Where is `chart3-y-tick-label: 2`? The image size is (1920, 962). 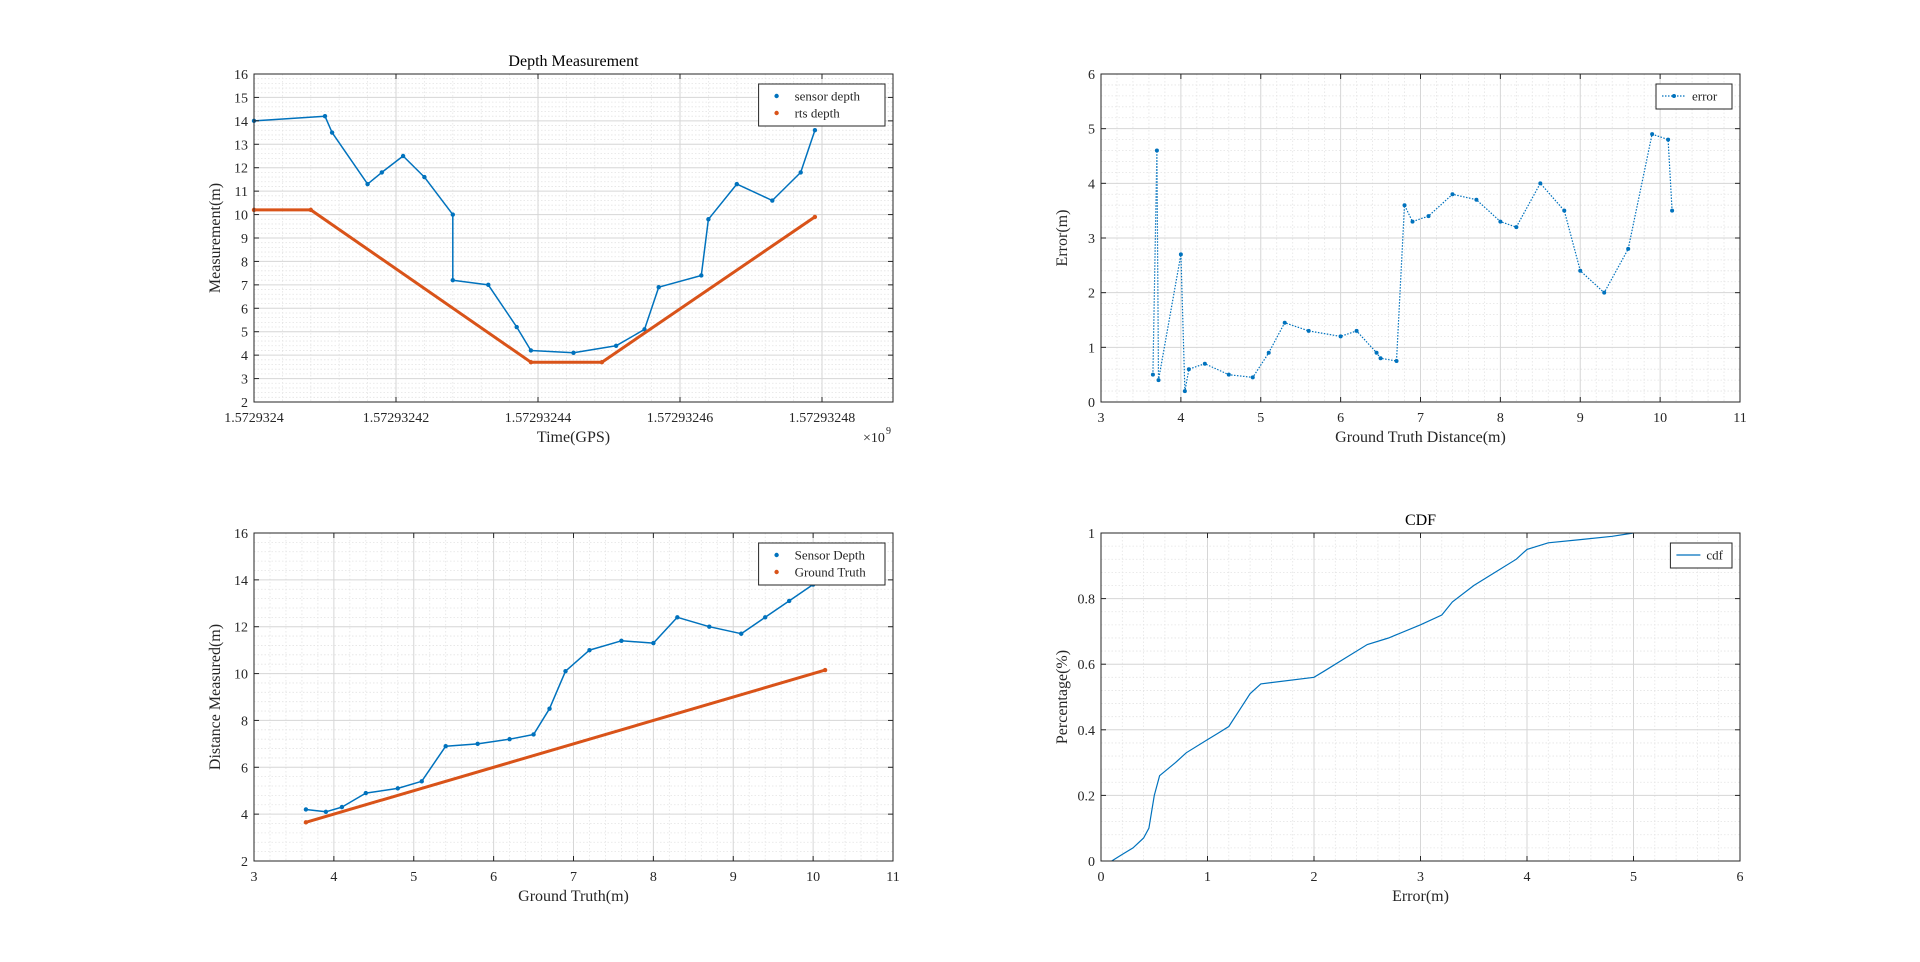
chart3-y-tick-label: 2 is located at coordinates (244, 862).